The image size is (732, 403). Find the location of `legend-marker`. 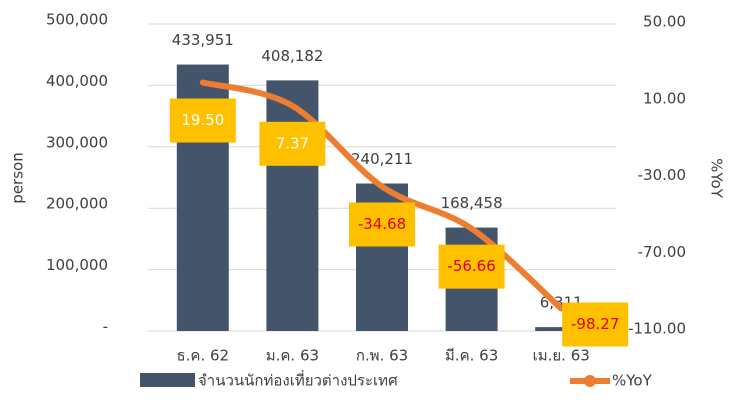

legend-marker is located at coordinates (590, 381).